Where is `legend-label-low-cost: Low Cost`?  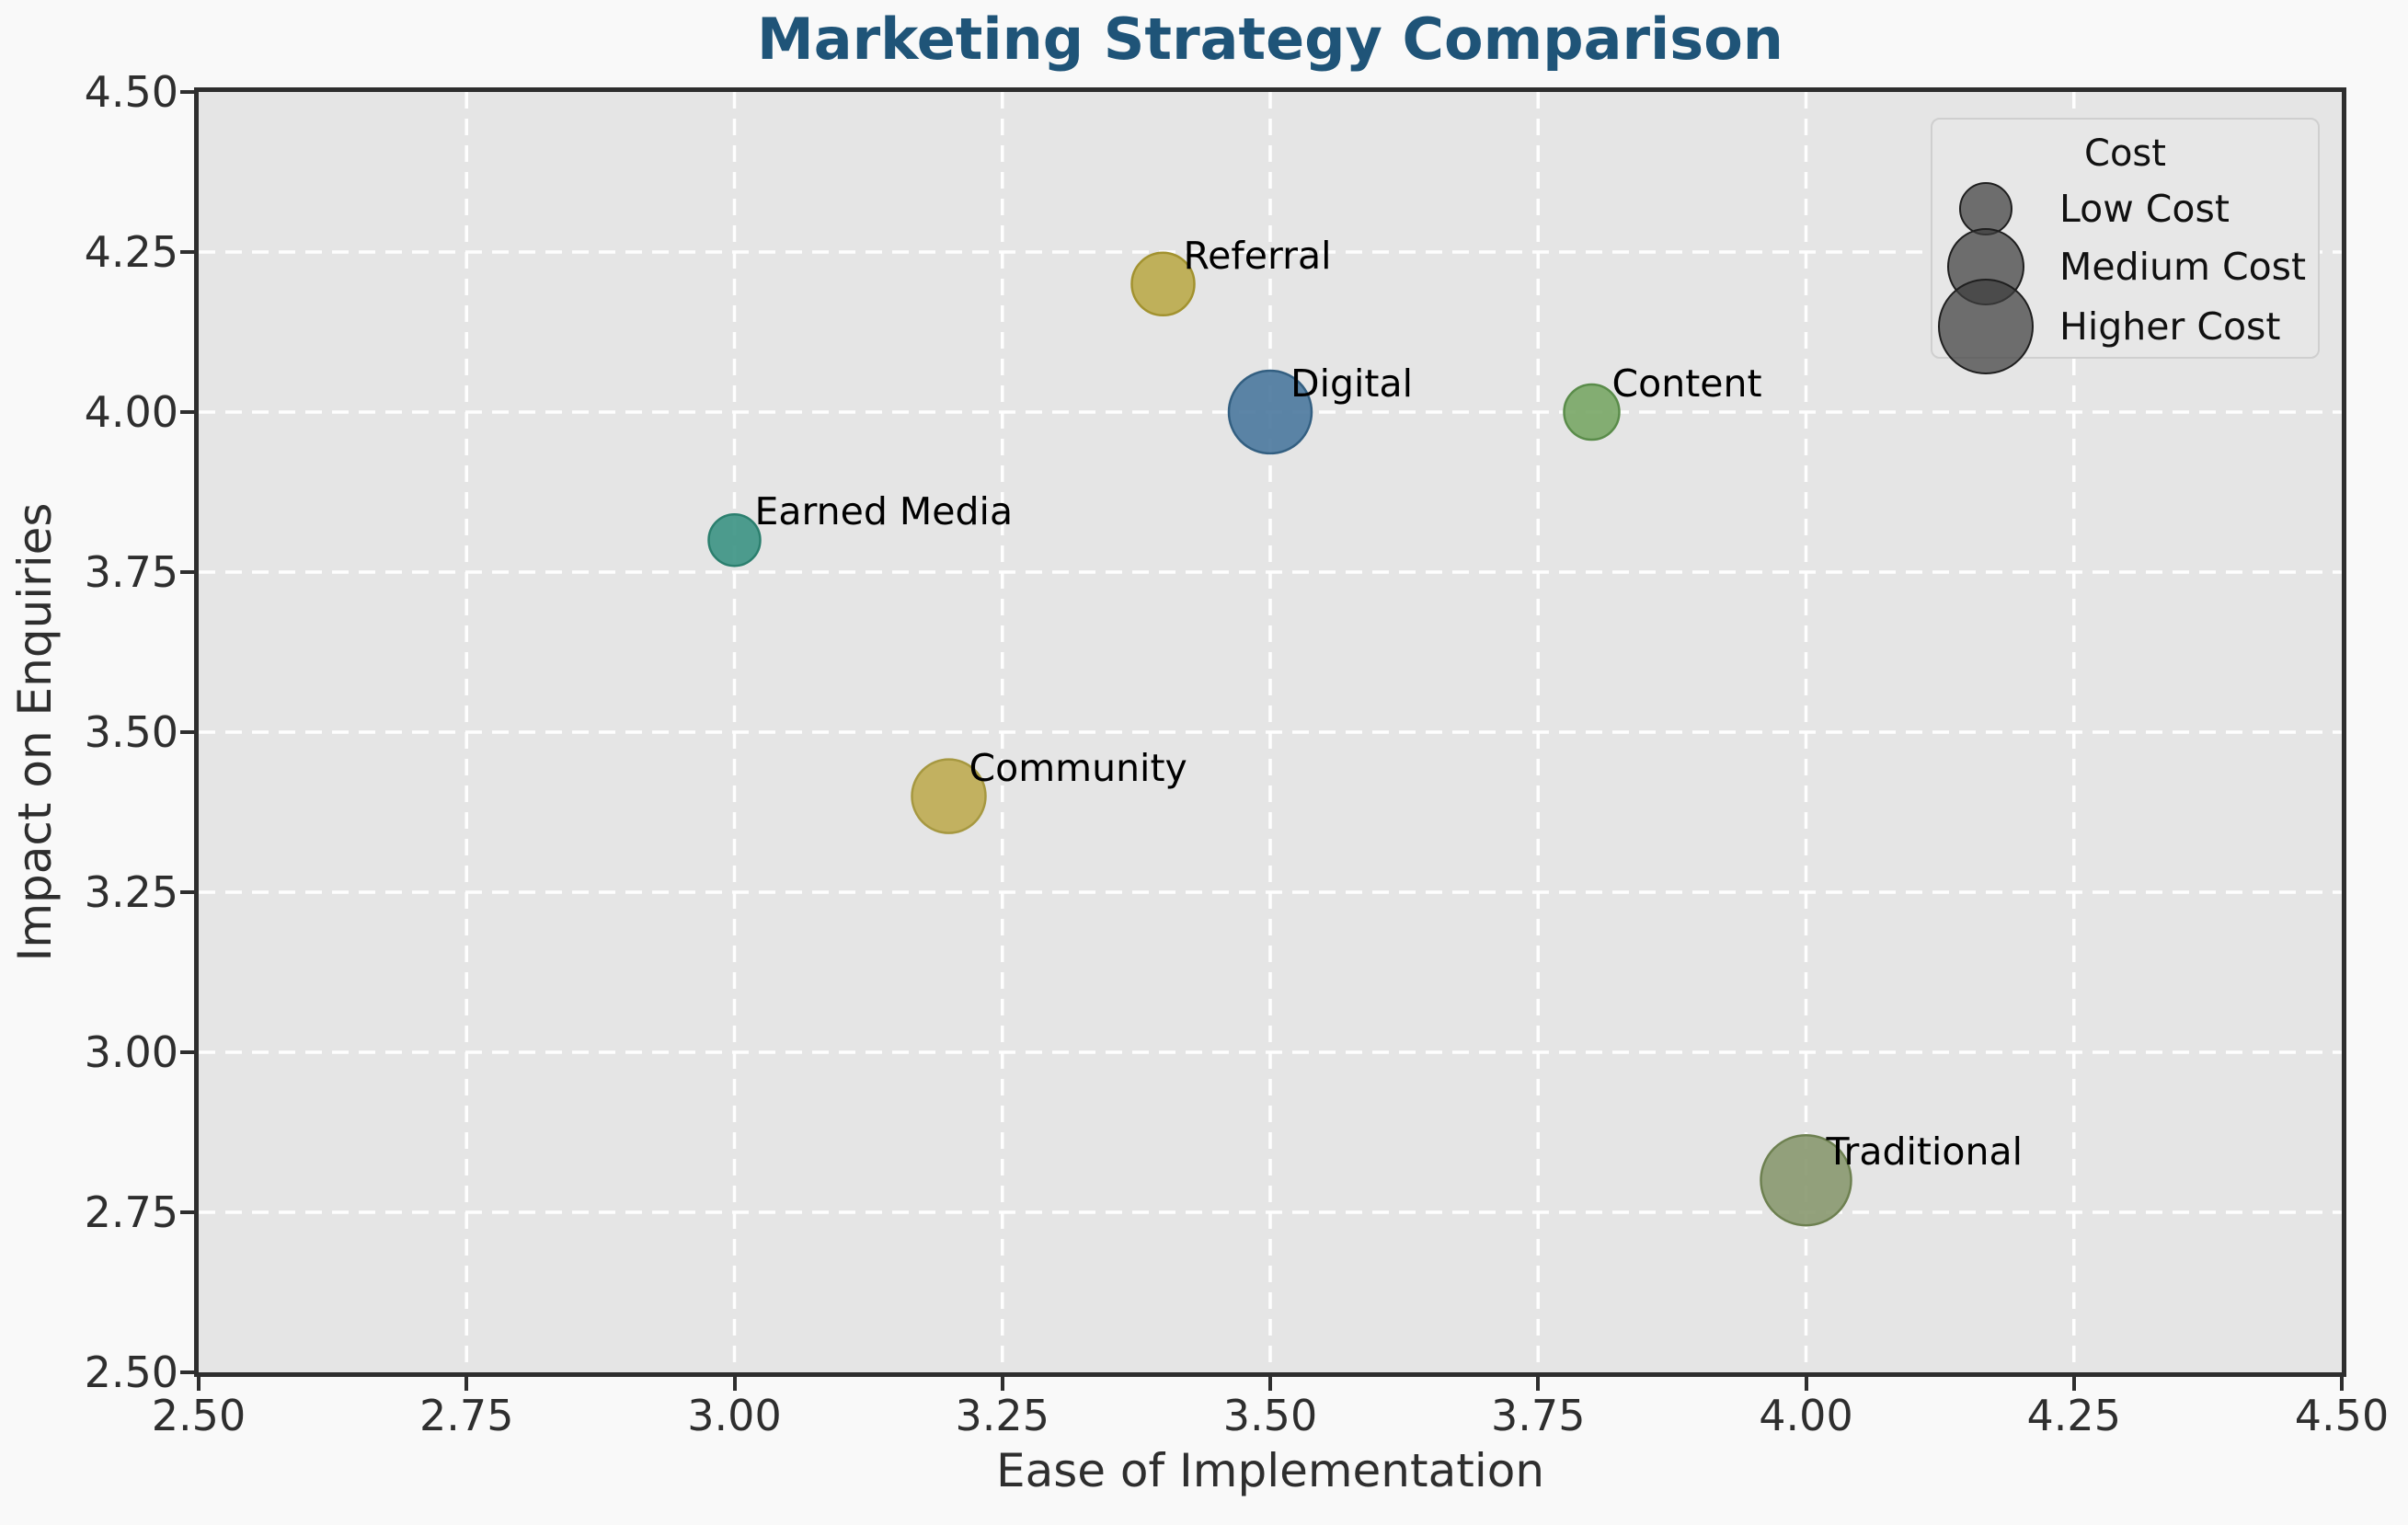 legend-label-low-cost: Low Cost is located at coordinates (2144, 209).